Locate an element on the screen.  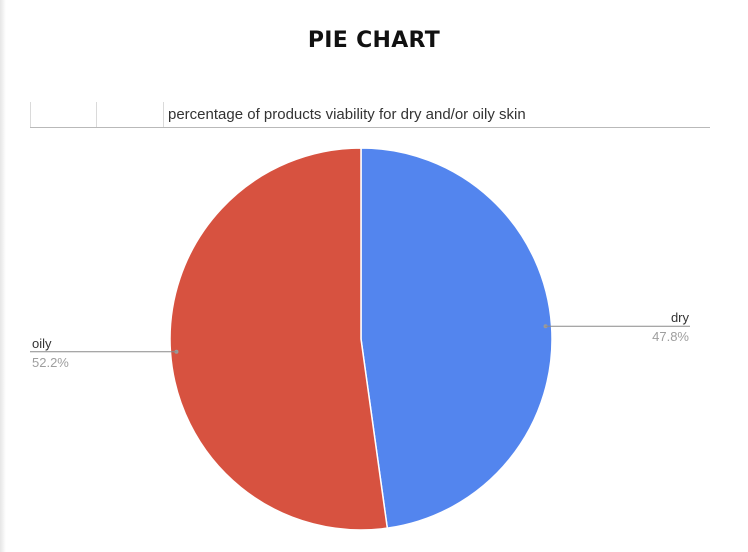
slice-value-oily: 52.2% is located at coordinates (50, 362).